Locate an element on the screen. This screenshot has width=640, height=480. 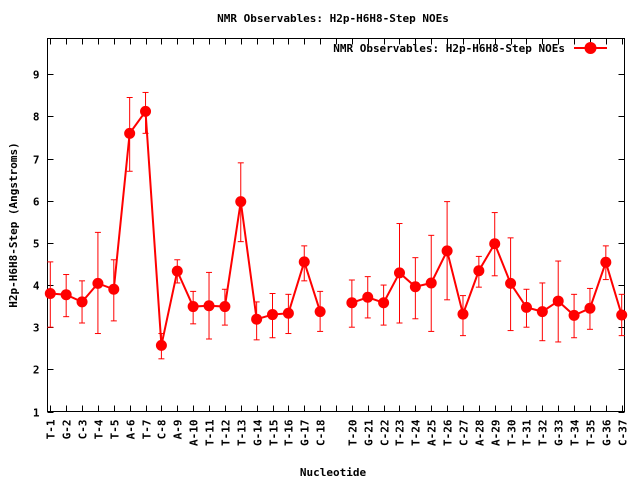
x-axis-label: Nucleotide is located at coordinates (333, 472).